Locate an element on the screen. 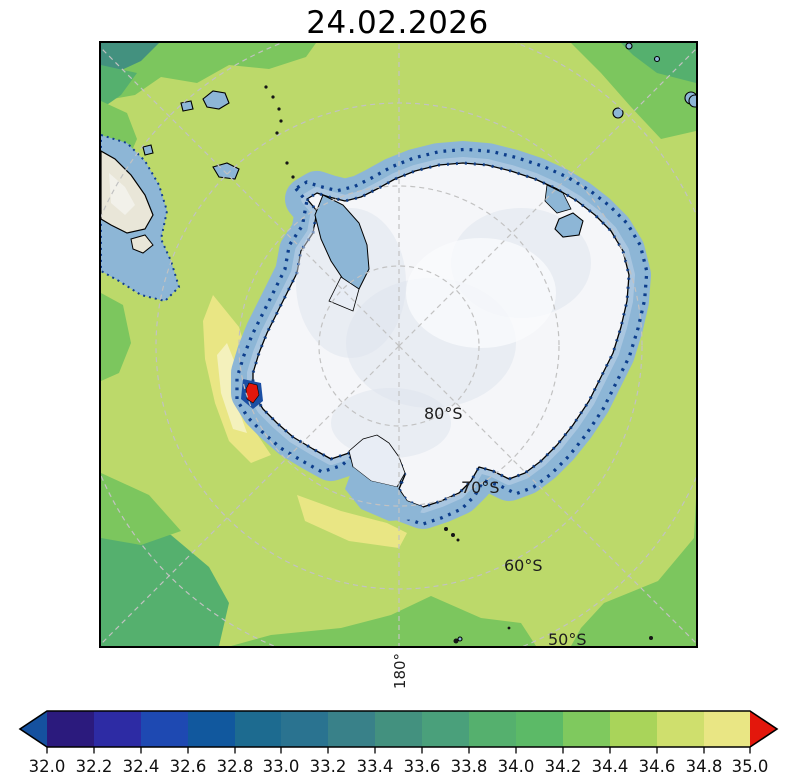  colorbar-arrows is located at coordinates (398, 729).